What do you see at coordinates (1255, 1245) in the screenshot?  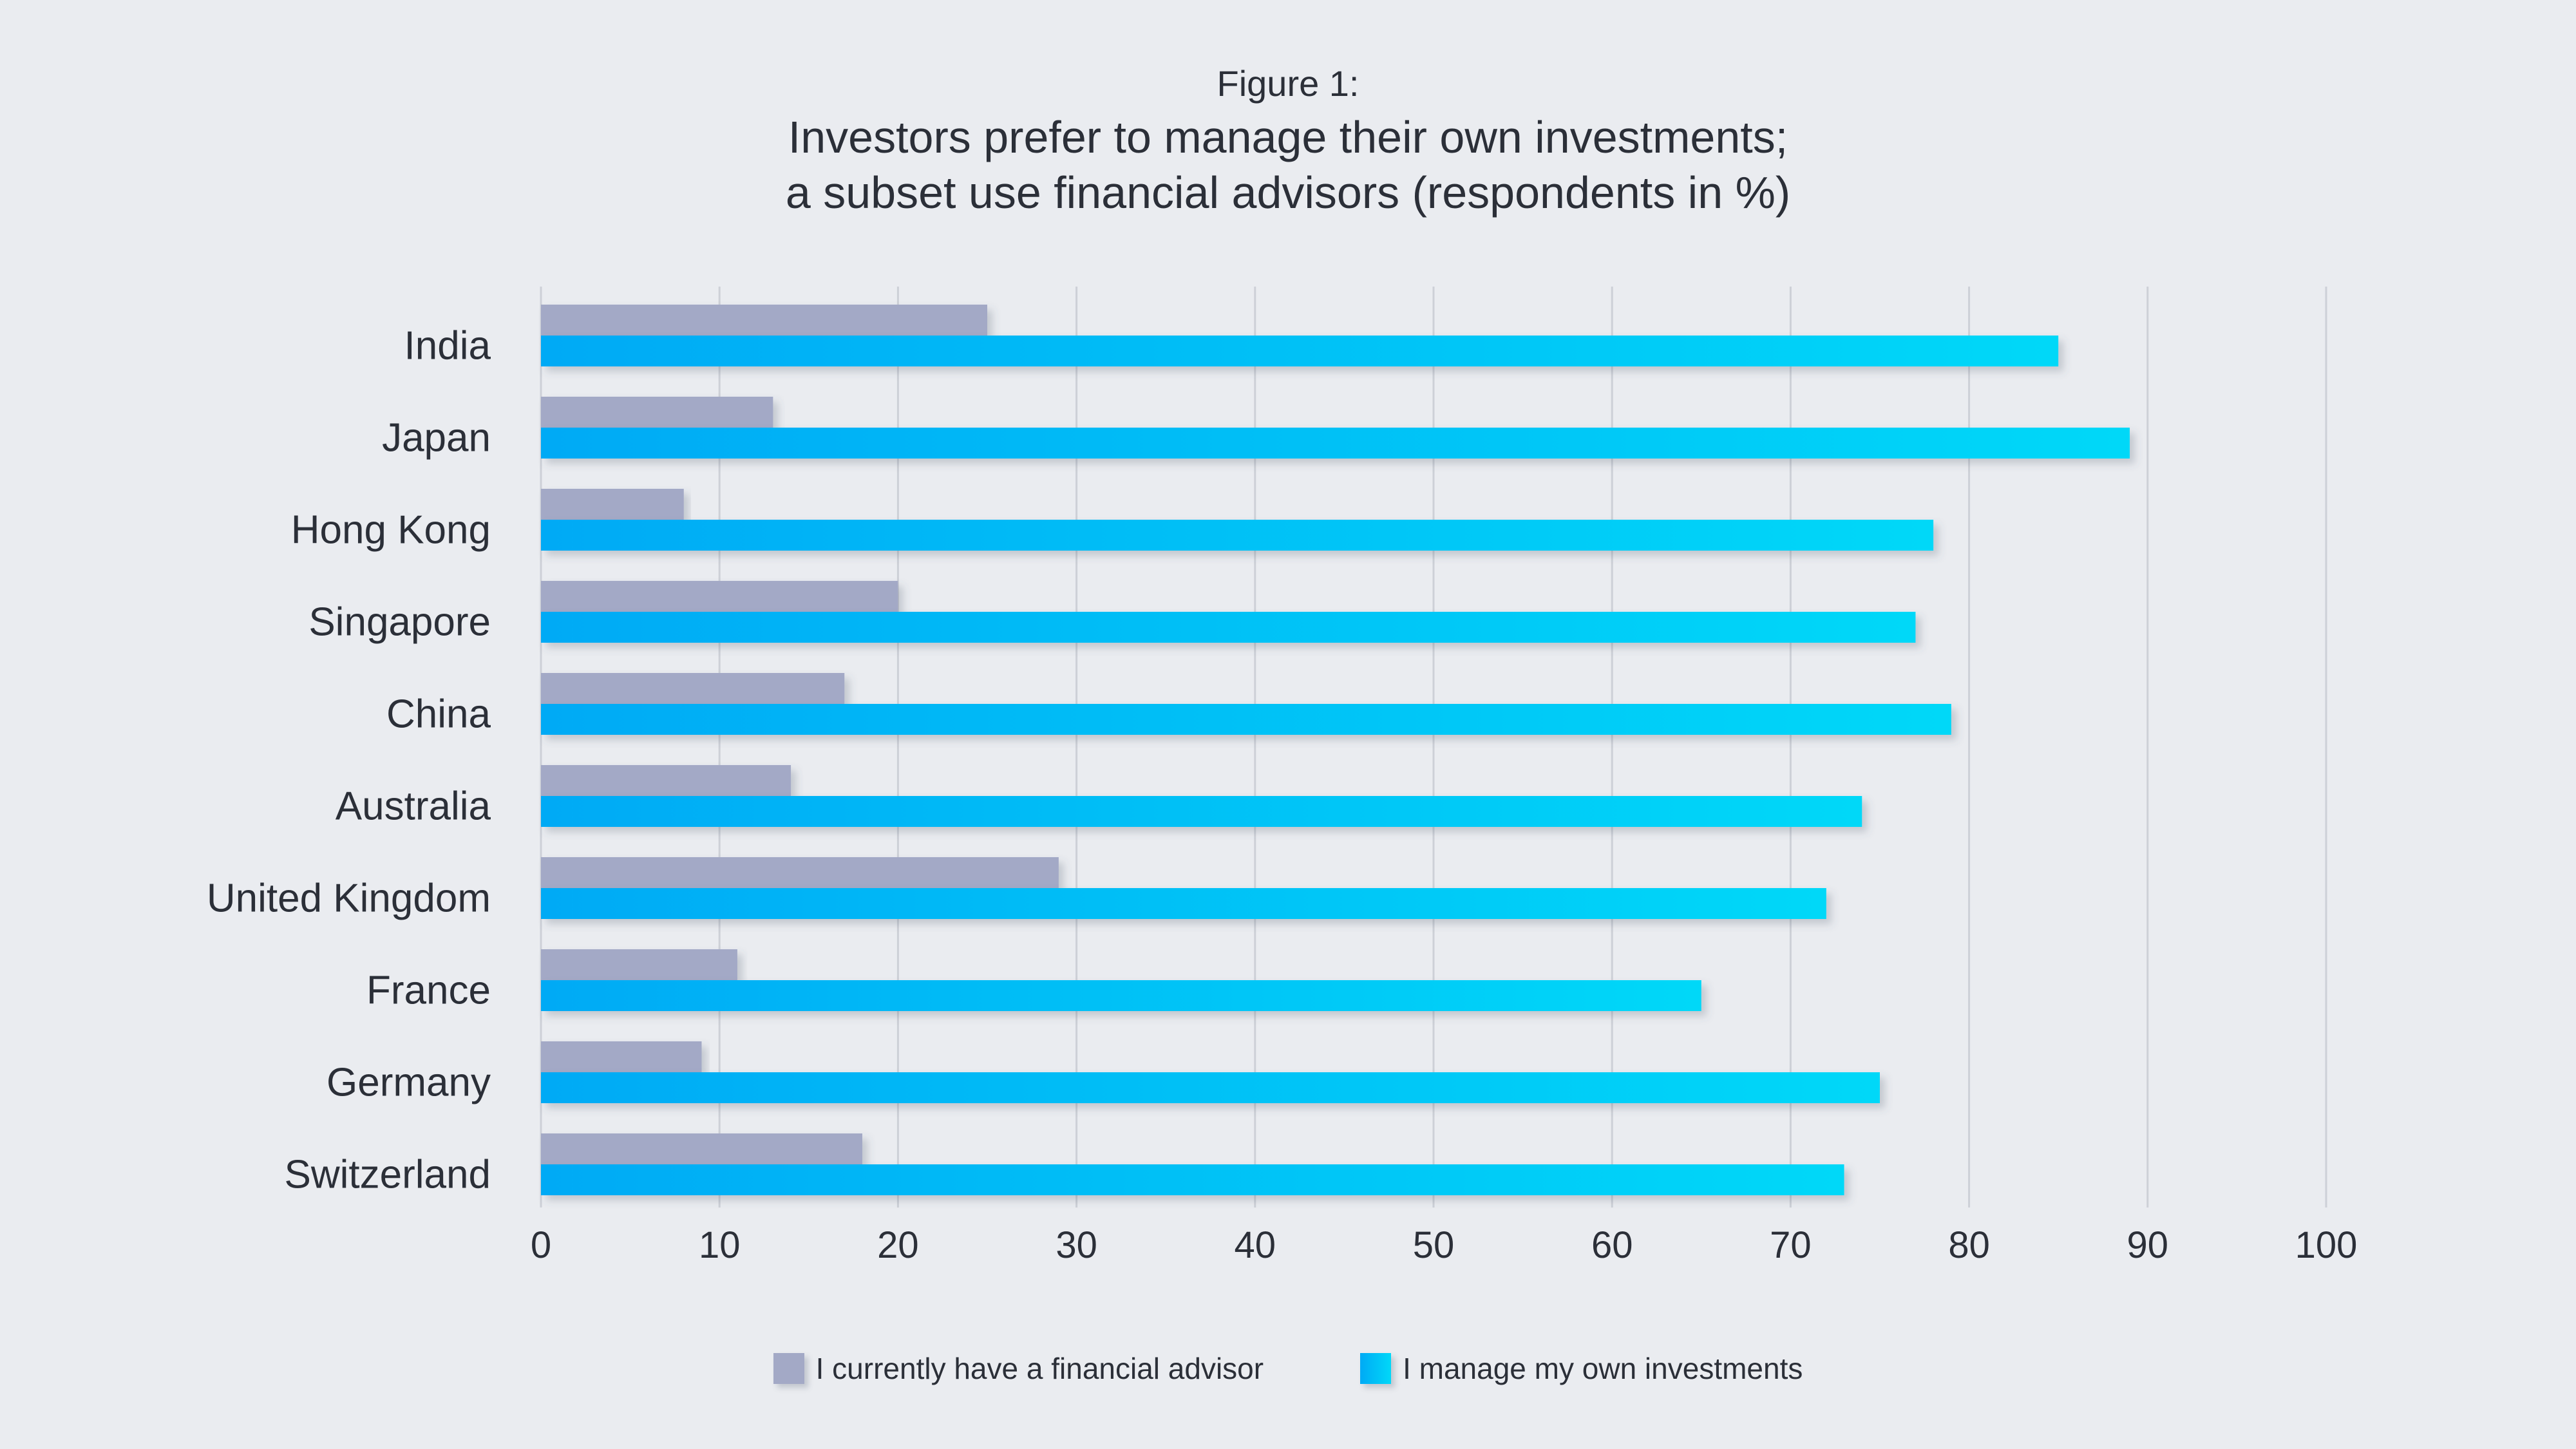 I see `x-tick-label: 40` at bounding box center [1255, 1245].